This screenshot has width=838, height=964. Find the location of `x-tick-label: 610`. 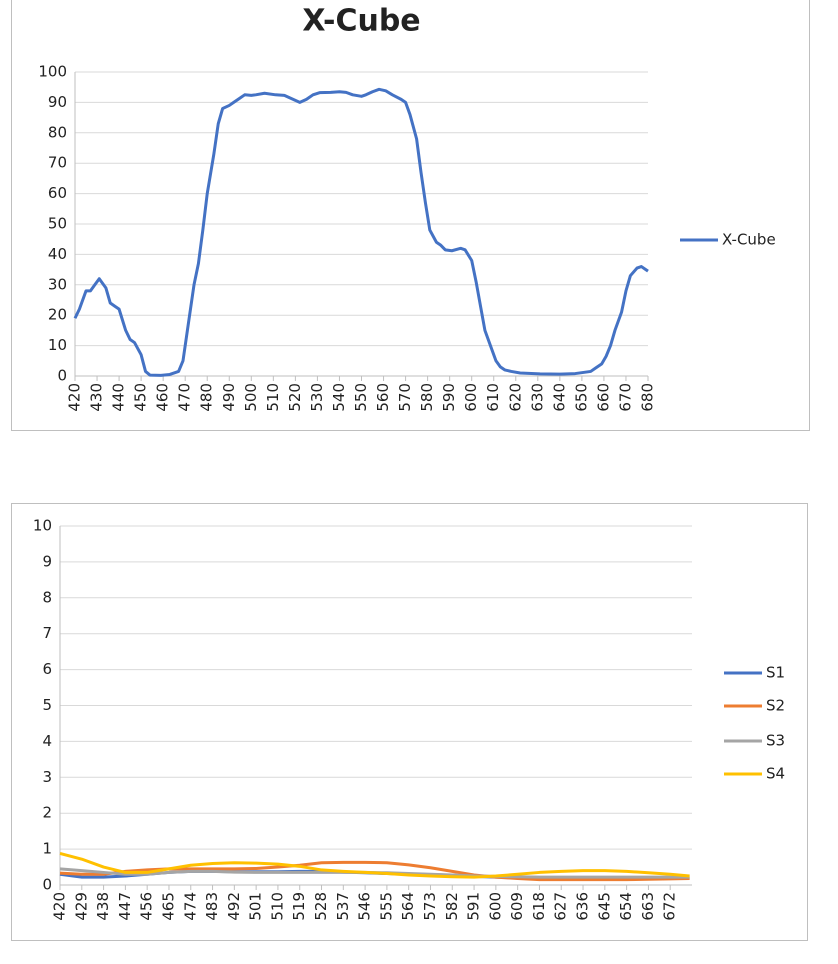

x-tick-label: 610 is located at coordinates (493, 397).